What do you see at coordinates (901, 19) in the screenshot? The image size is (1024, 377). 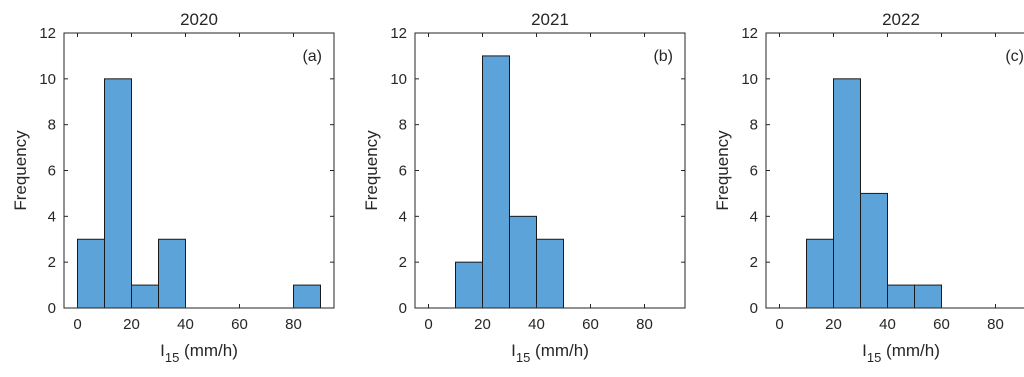 I see `chart3-title: 2022` at bounding box center [901, 19].